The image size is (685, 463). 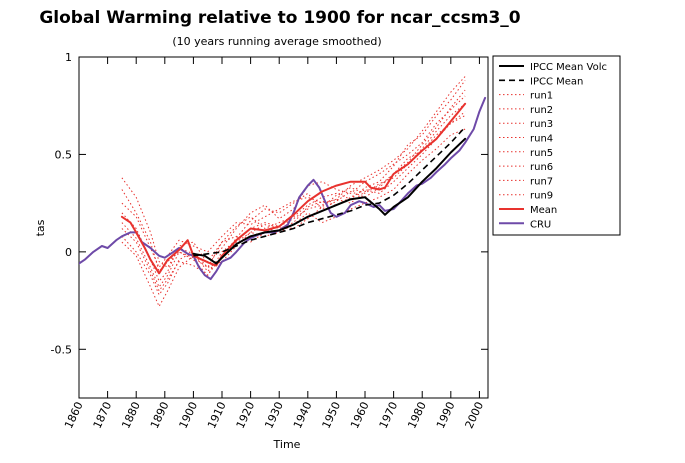 I want to click on x-tick-label: 2000, so click(x=475, y=415).